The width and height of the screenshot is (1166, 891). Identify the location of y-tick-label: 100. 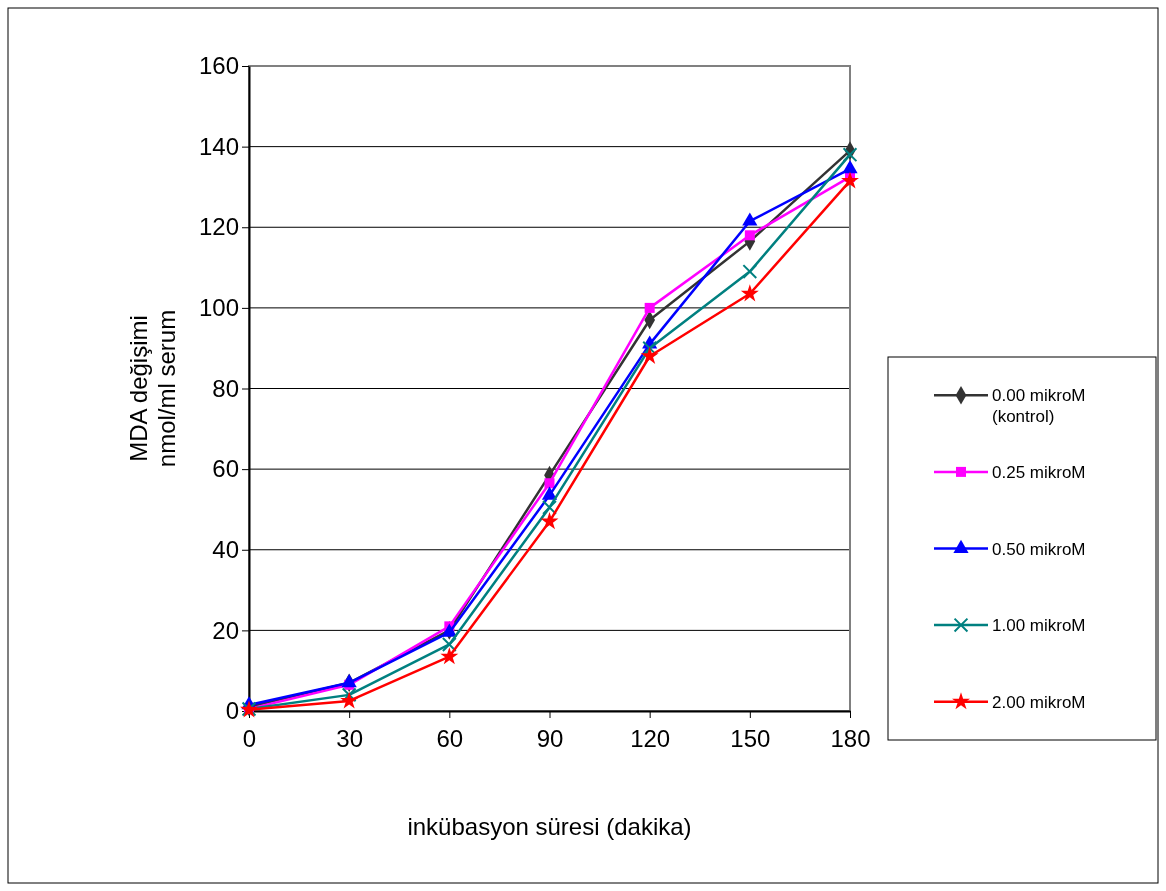
(218, 308).